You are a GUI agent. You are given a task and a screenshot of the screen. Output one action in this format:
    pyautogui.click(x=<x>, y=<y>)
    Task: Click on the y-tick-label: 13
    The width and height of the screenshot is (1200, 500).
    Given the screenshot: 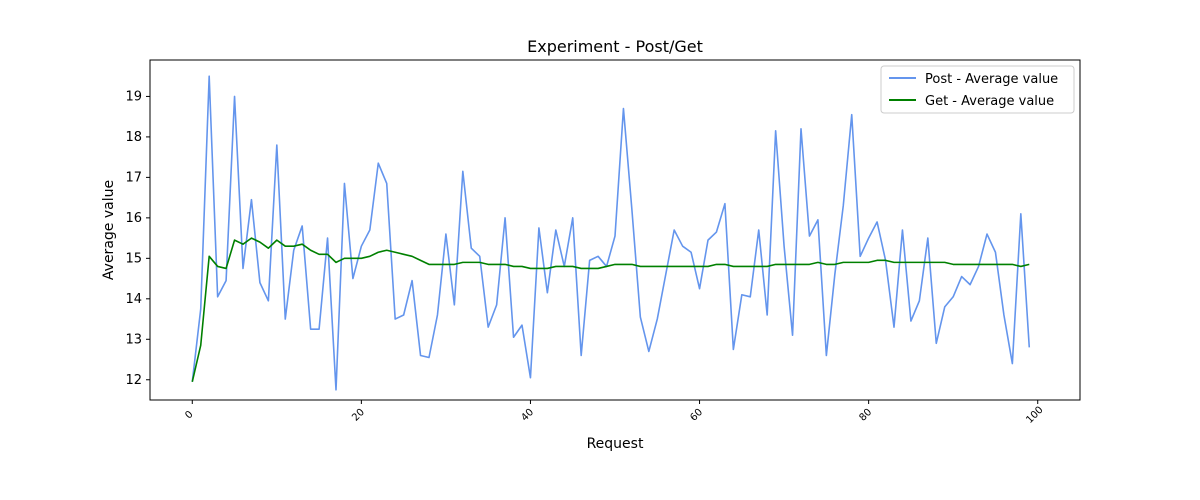 What is the action you would take?
    pyautogui.click(x=133, y=339)
    